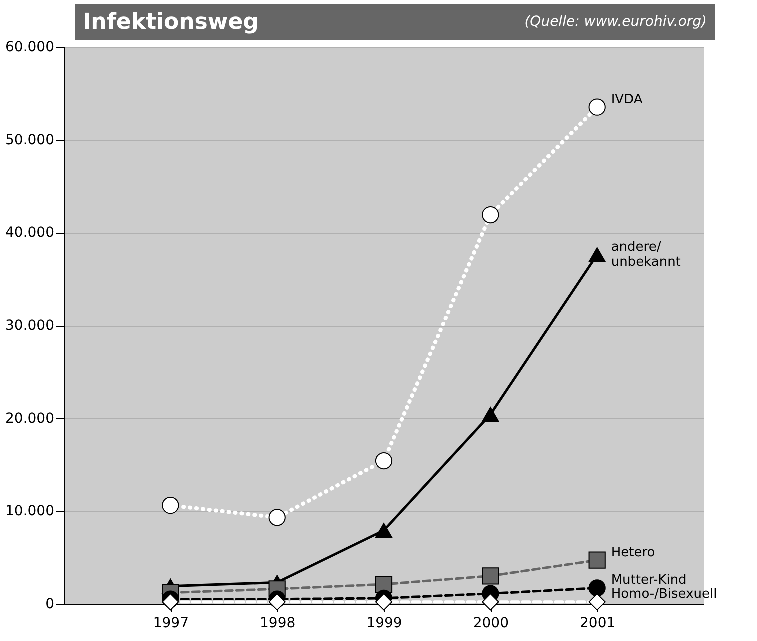 This screenshot has width=757, height=641. I want to click on y-tick-label: 0, so click(50, 604).